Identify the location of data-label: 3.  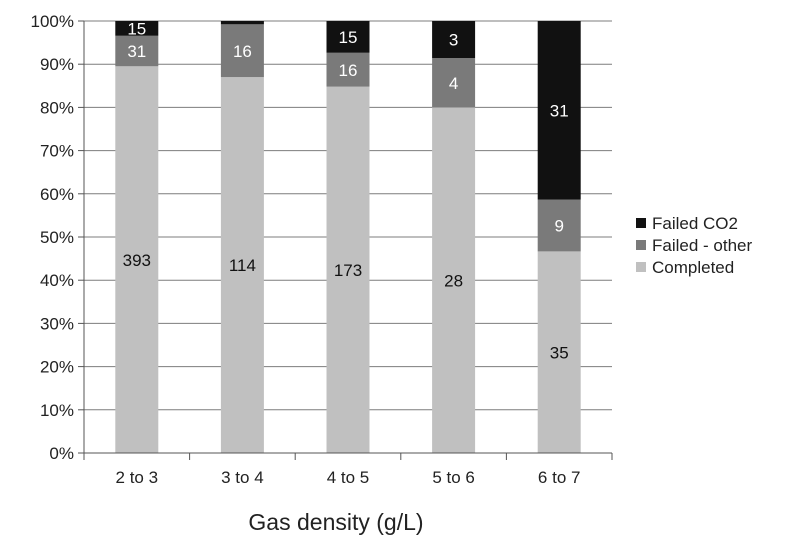
(453, 40).